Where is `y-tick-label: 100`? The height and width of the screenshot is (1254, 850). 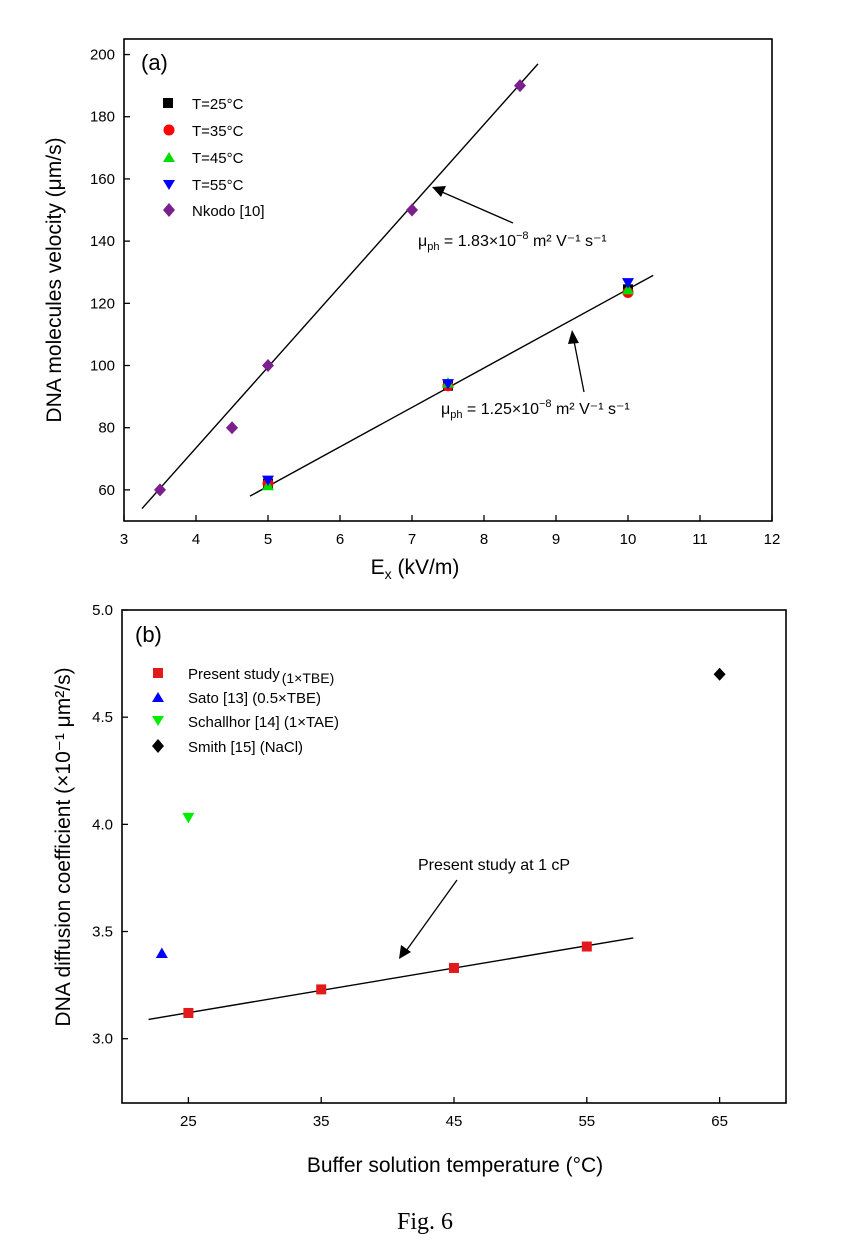 y-tick-label: 100 is located at coordinates (102, 366).